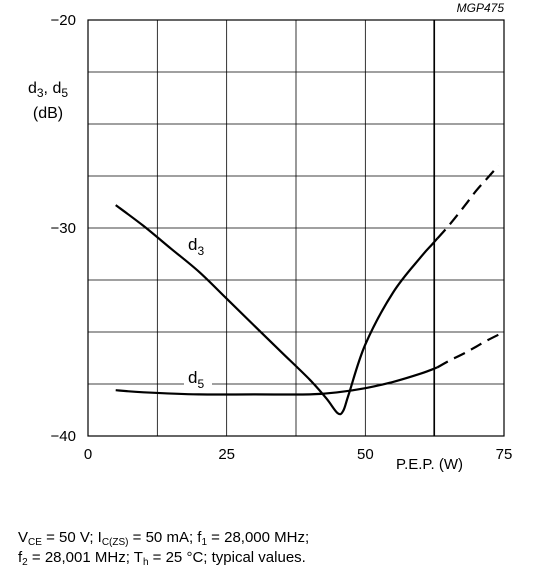  I want to click on series-label-d3: d3, so click(198, 246).